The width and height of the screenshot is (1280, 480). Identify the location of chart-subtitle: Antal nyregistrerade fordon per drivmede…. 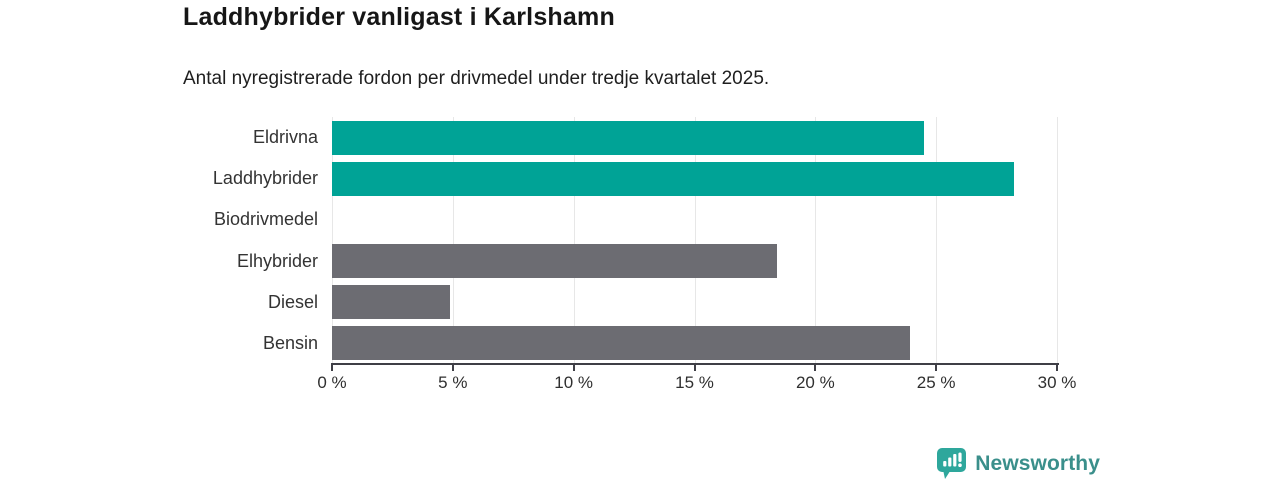
(476, 78).